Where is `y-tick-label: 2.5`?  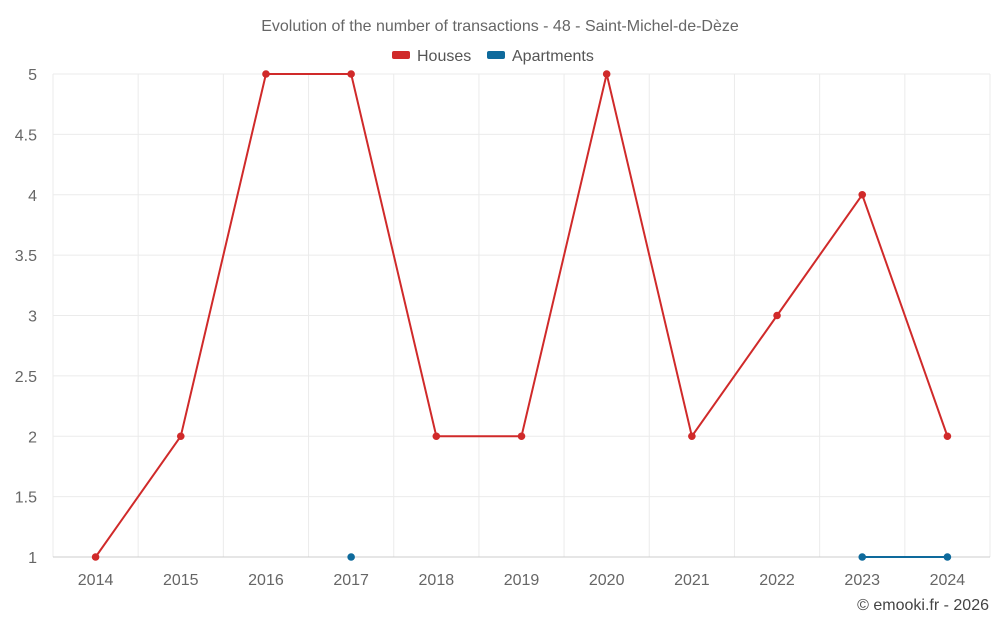
y-tick-label: 2.5 is located at coordinates (26, 377).